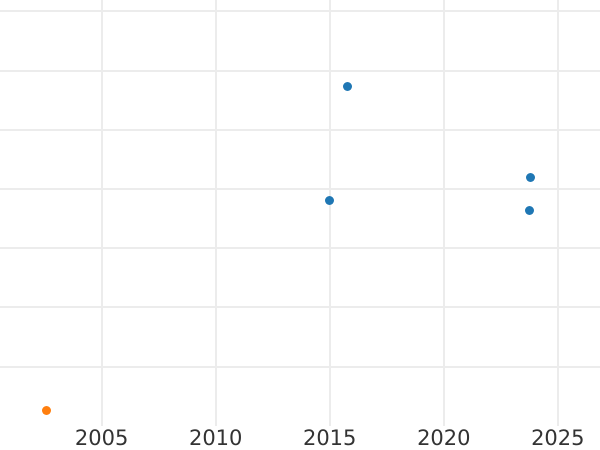 The width and height of the screenshot is (600, 450). What do you see at coordinates (329, 438) in the screenshot?
I see `x-tick-label: 2015` at bounding box center [329, 438].